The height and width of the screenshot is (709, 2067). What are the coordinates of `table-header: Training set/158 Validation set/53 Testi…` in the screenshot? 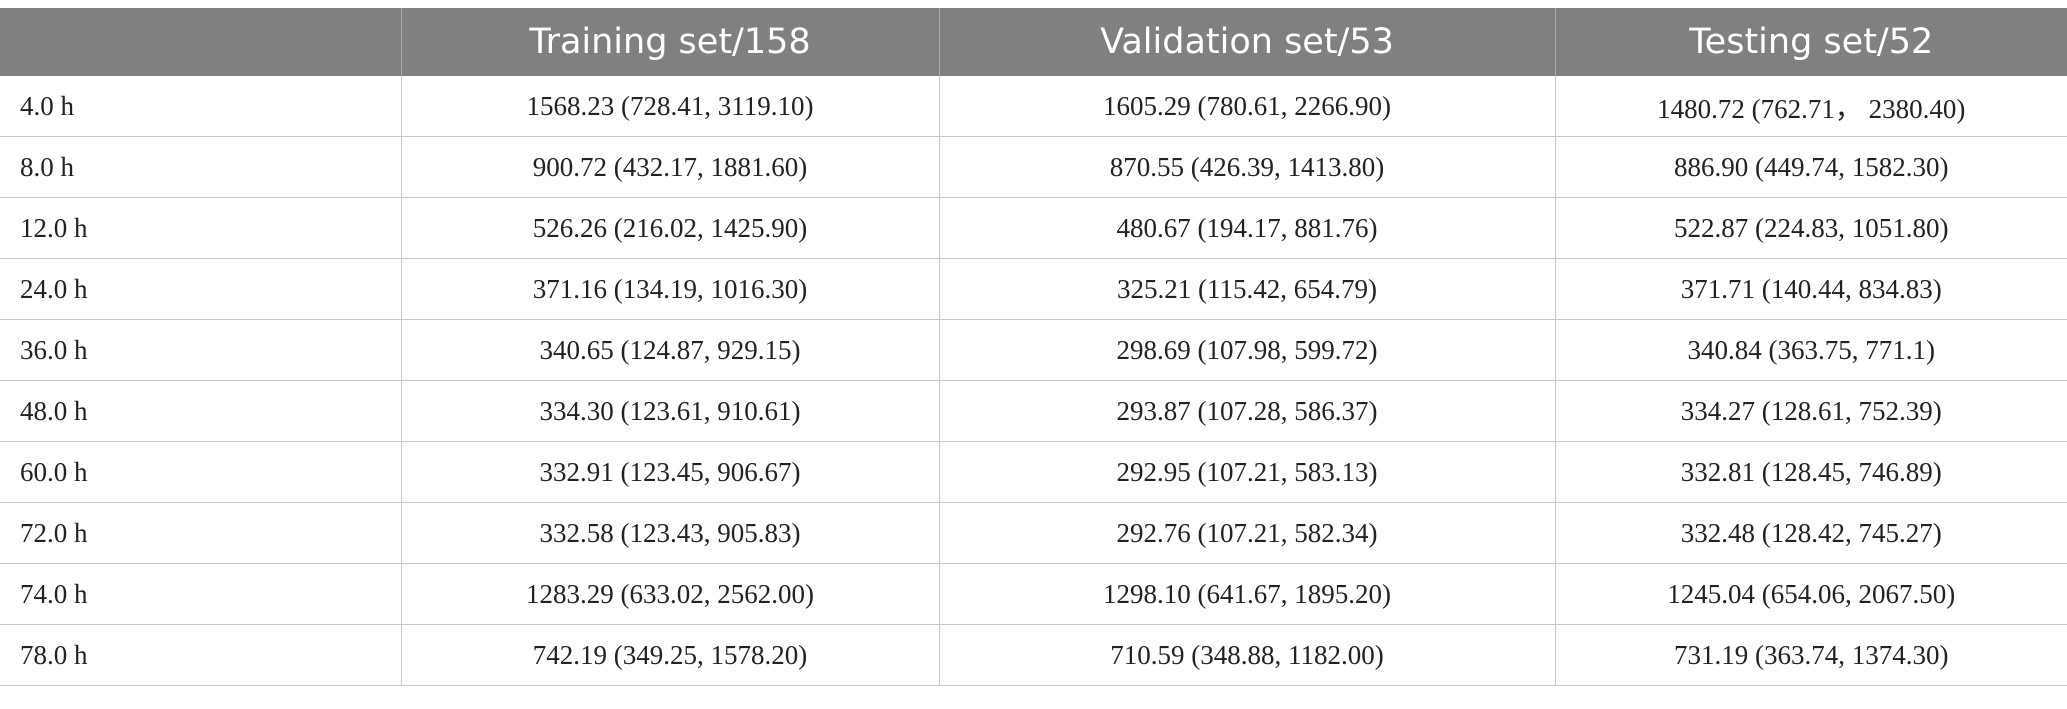 It's located at (1033, 42).